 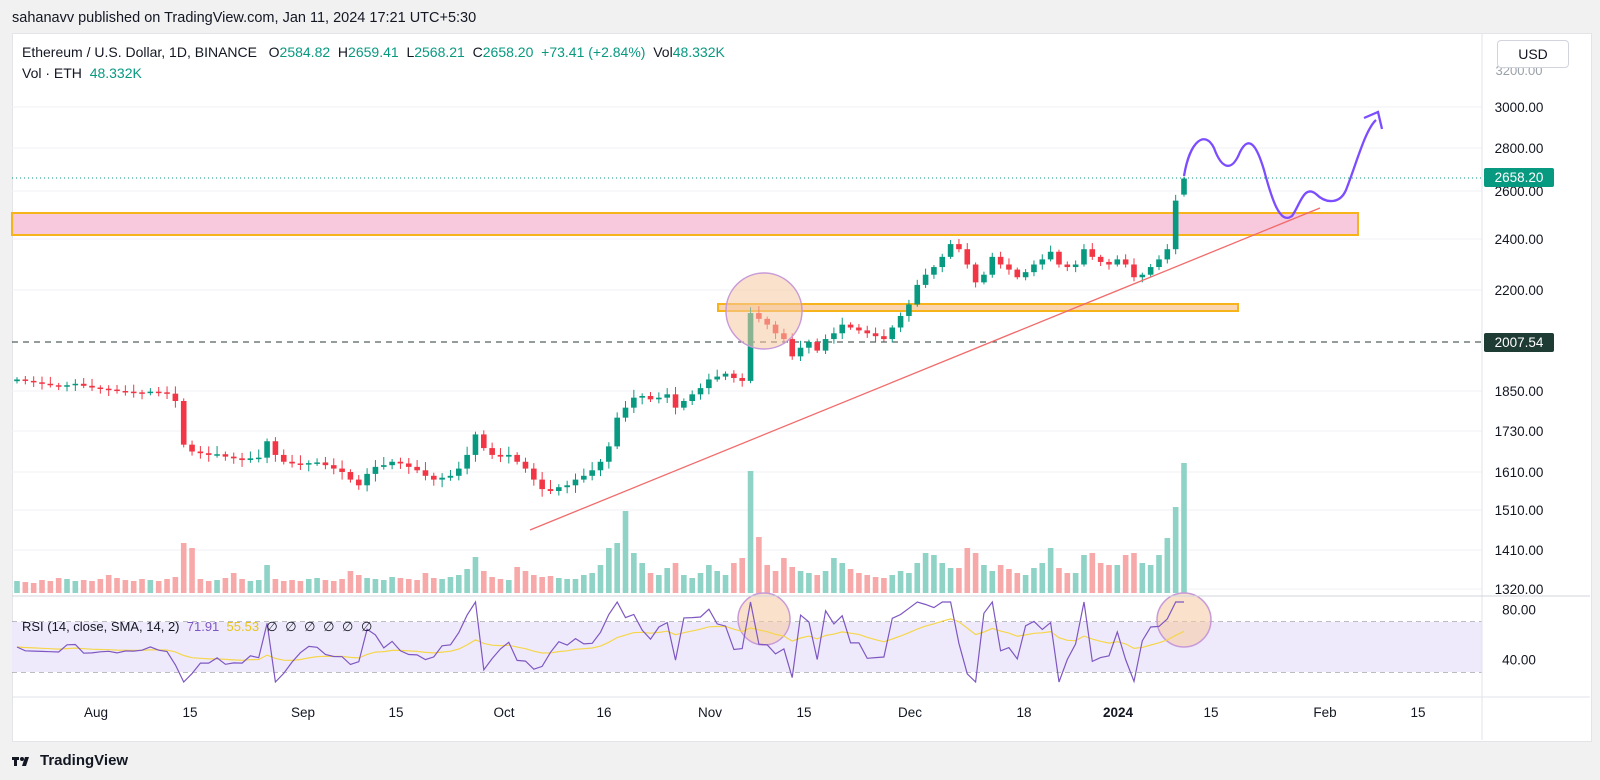 I want to click on volume-indicator-name: Vol · ETH, so click(x=52, y=73).